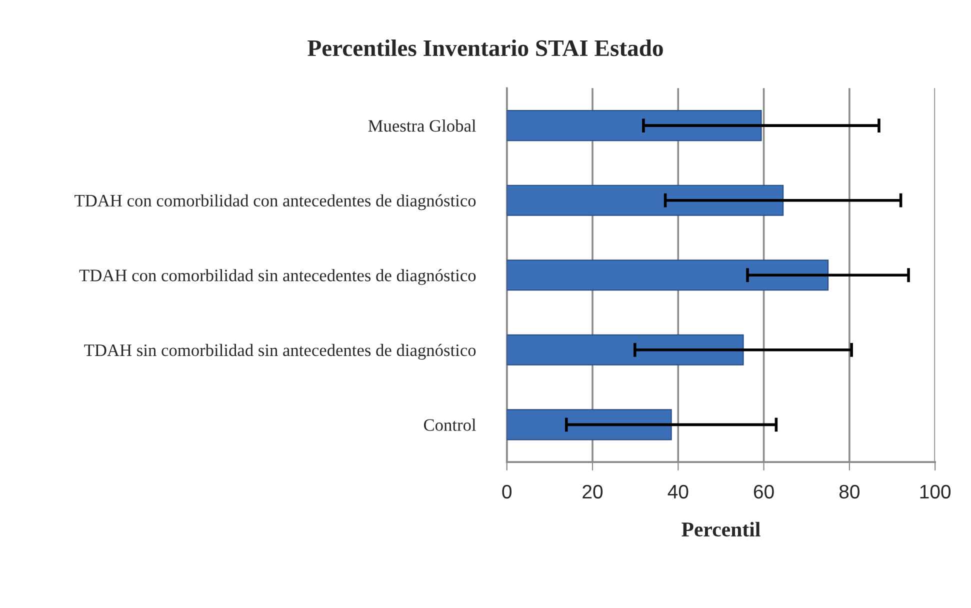 The image size is (971, 608). What do you see at coordinates (764, 491) in the screenshot?
I see `x-tick-label: 60` at bounding box center [764, 491].